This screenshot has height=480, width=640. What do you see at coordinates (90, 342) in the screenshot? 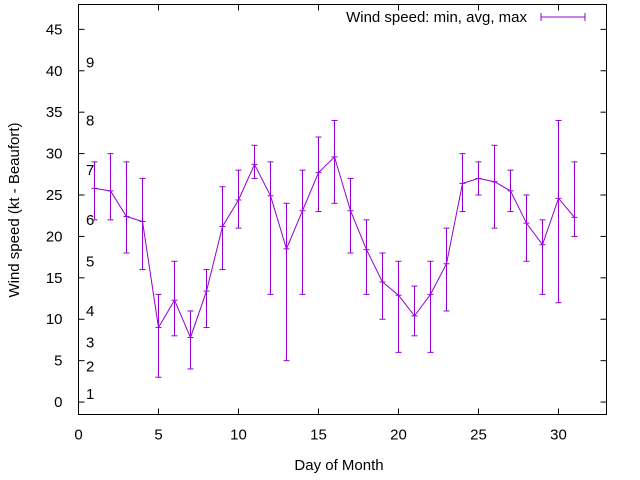
I see `beaufort-label: 3` at bounding box center [90, 342].